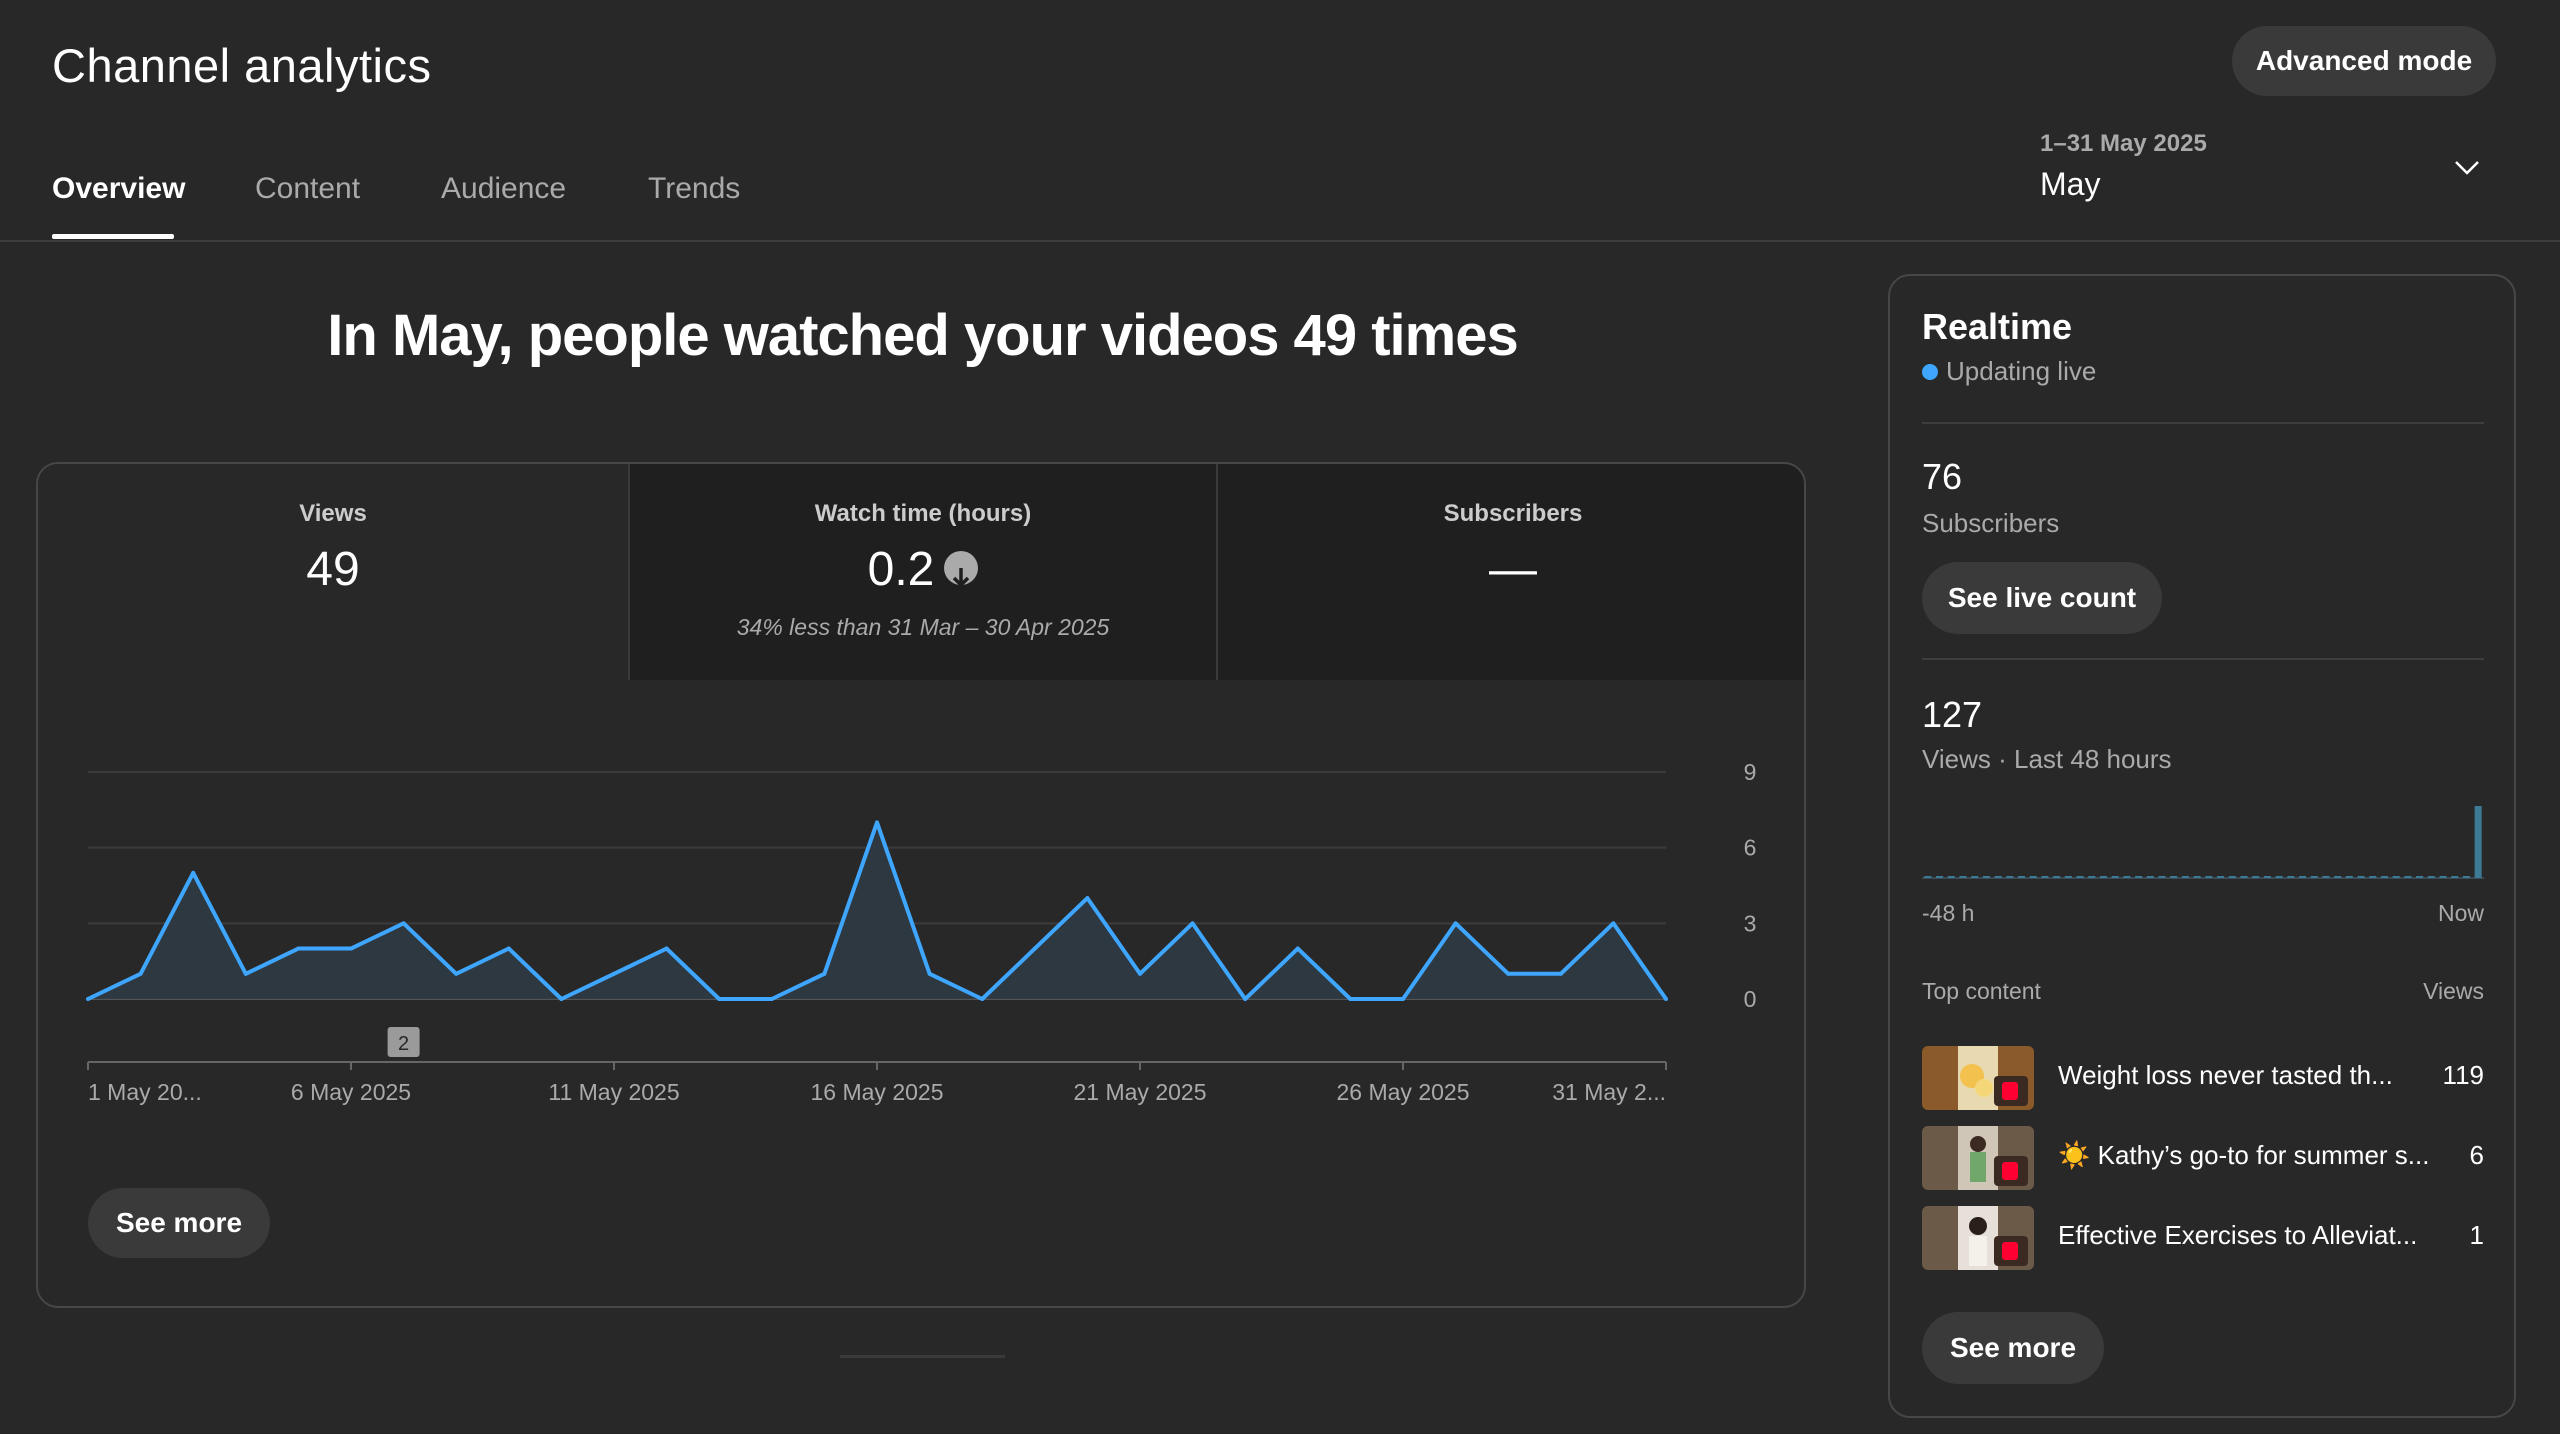  Describe the element at coordinates (2047, 759) in the screenshot. I see `realtime-views-label: Views · Last 48 hours` at that location.